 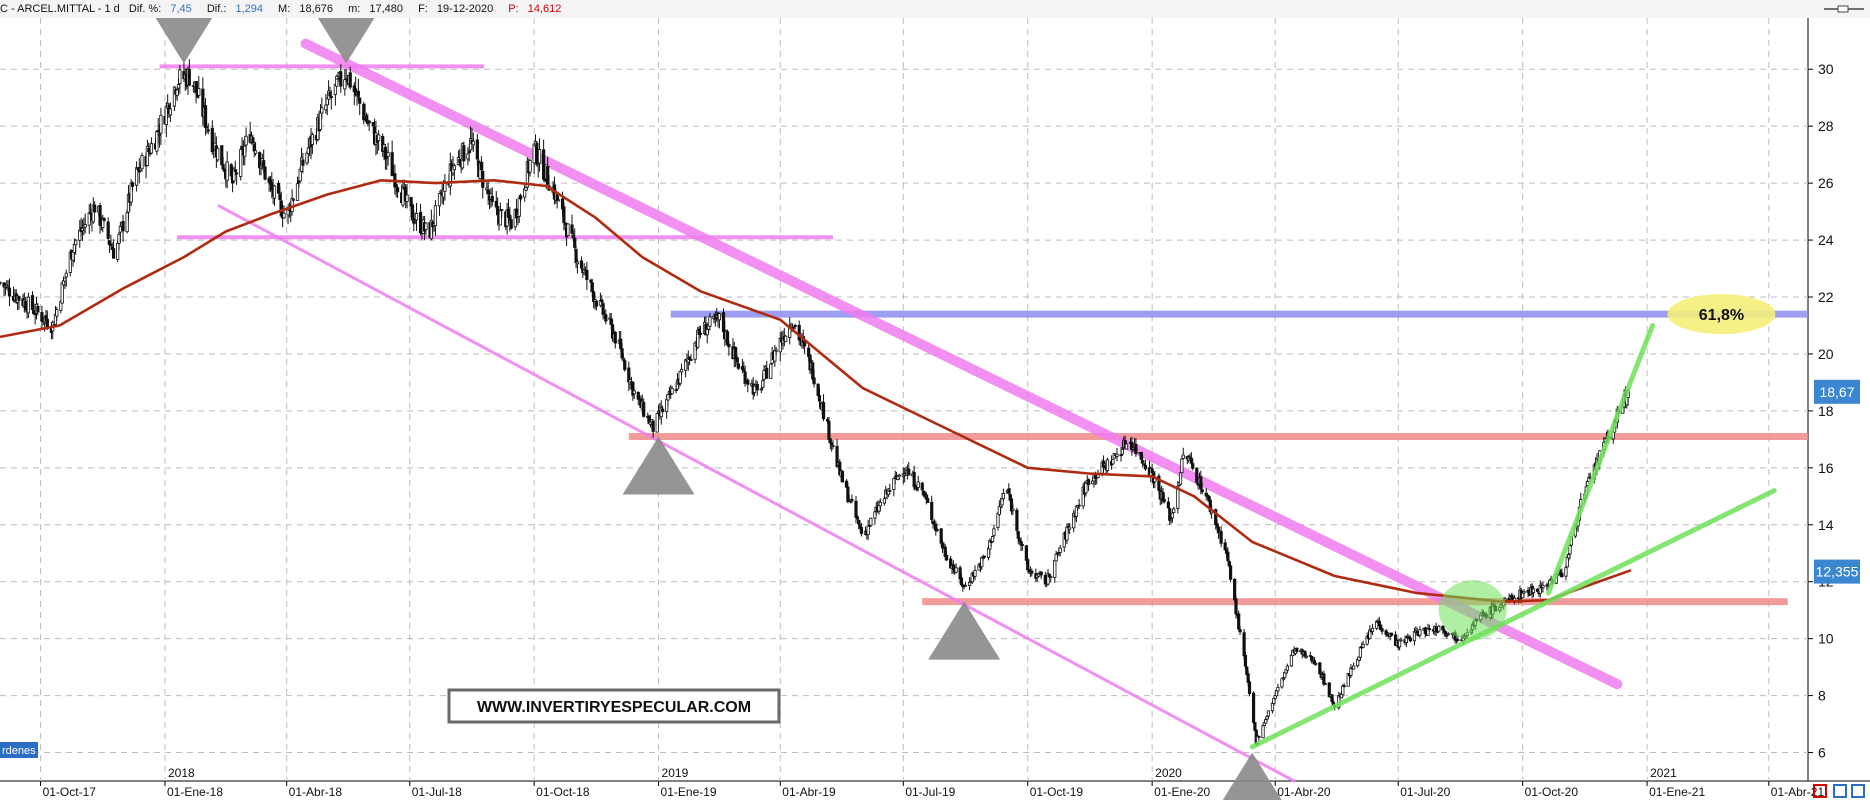 I want to click on x-tick-label: 01-Oct-17, so click(x=70, y=792).